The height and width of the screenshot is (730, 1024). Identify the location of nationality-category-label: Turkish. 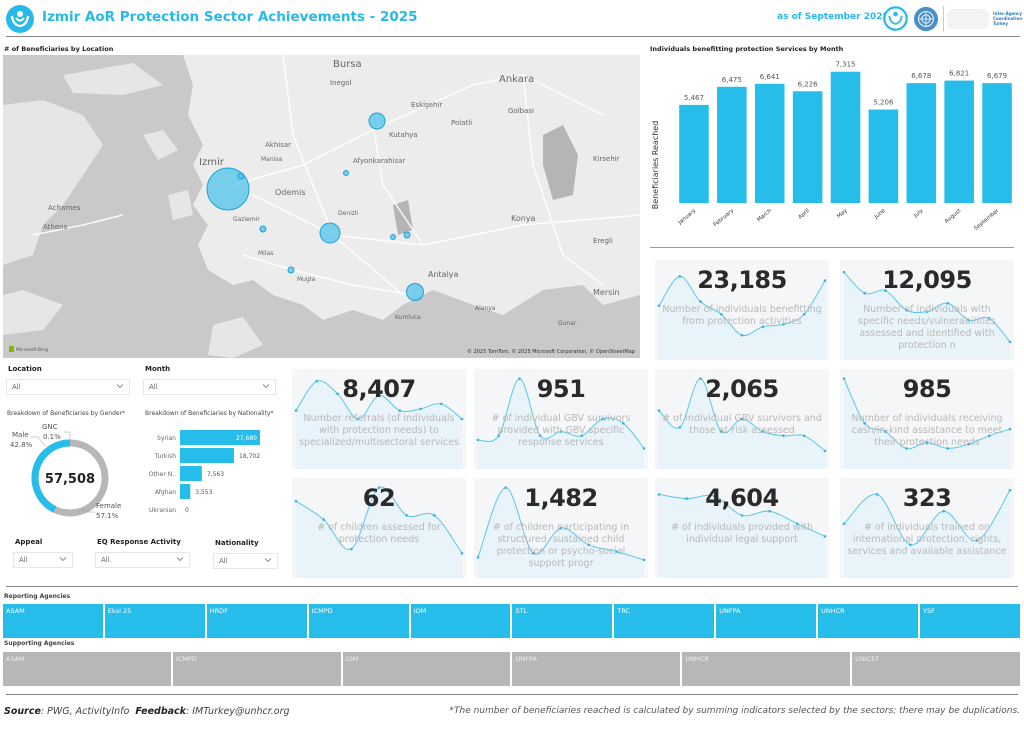
(165, 456).